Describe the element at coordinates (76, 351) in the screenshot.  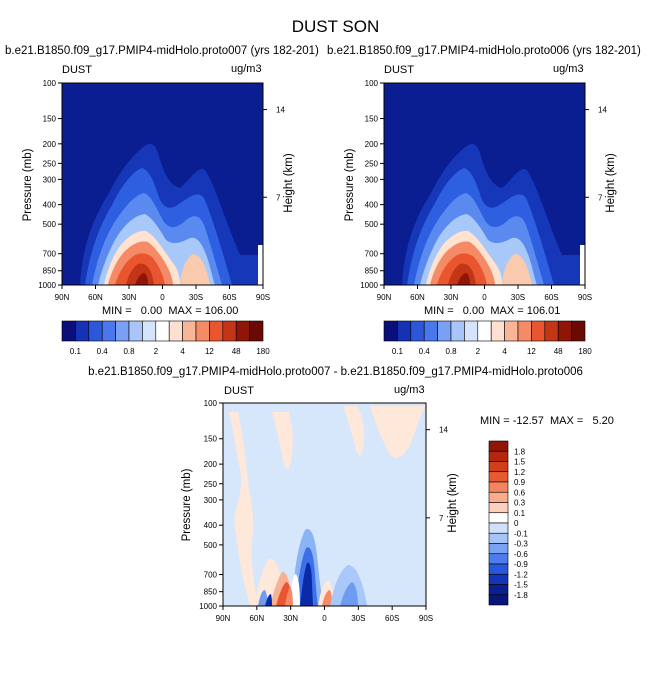
I see `panel1-colorbar-label: 0.1` at that location.